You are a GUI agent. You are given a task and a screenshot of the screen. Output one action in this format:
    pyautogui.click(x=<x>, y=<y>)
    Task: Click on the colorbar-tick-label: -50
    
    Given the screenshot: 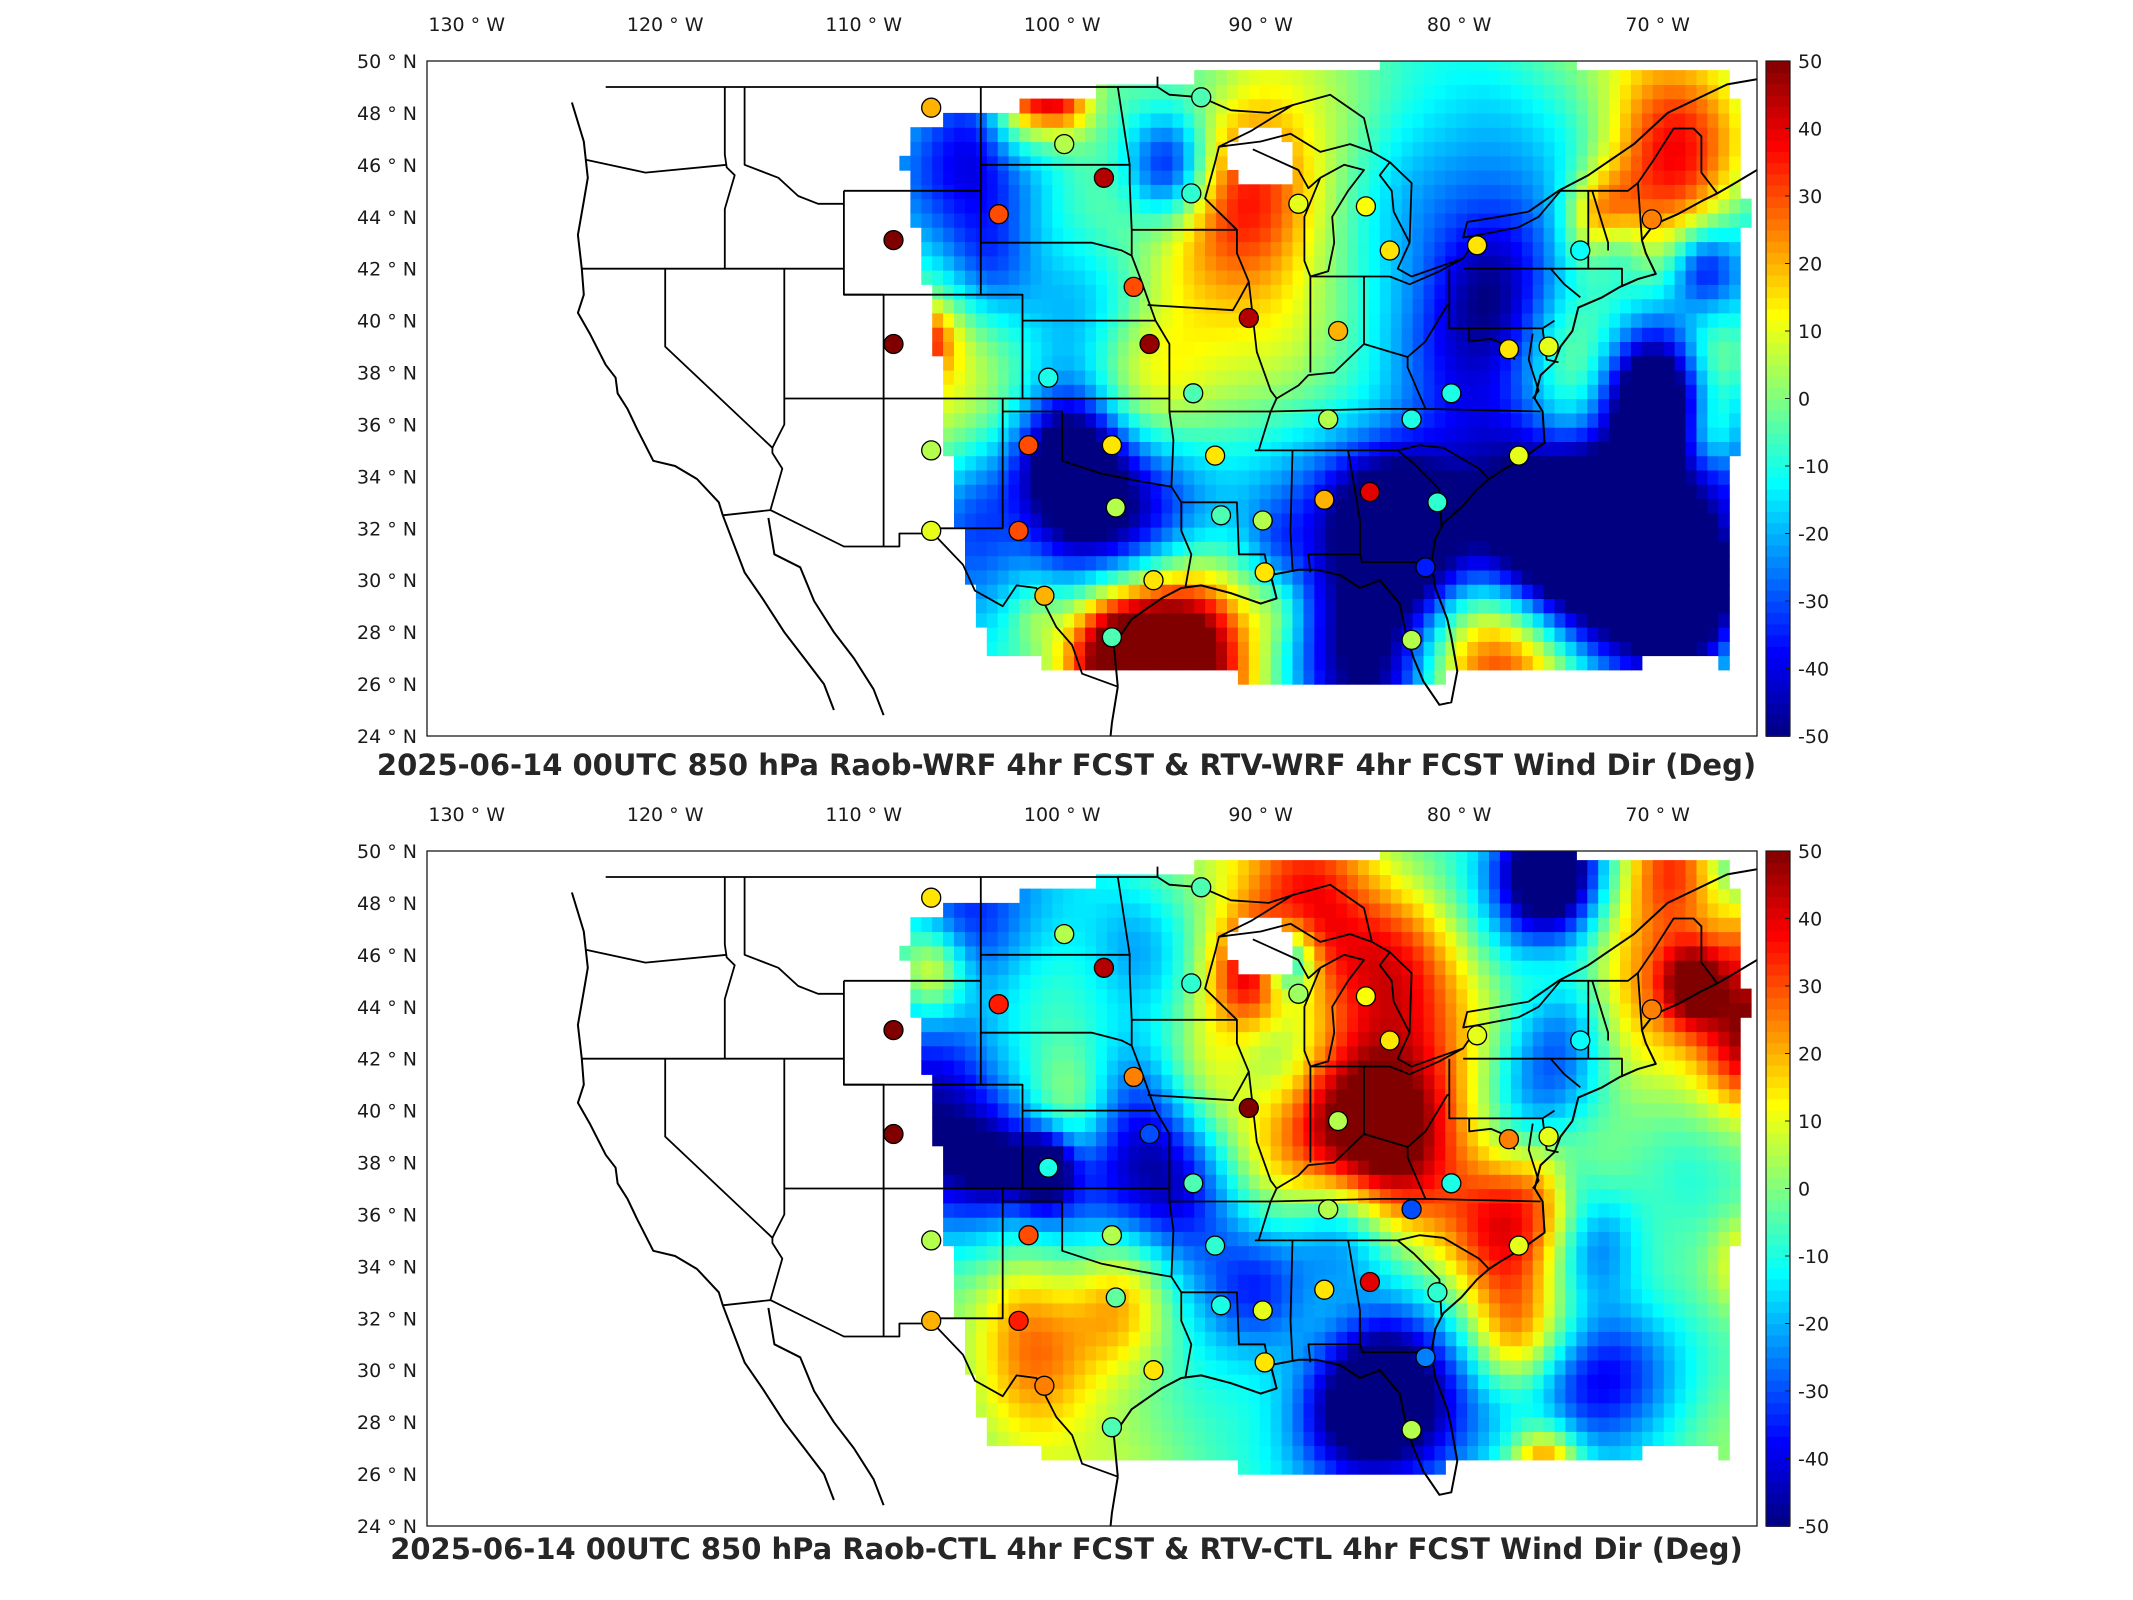 What is the action you would take?
    pyautogui.click(x=1813, y=1527)
    